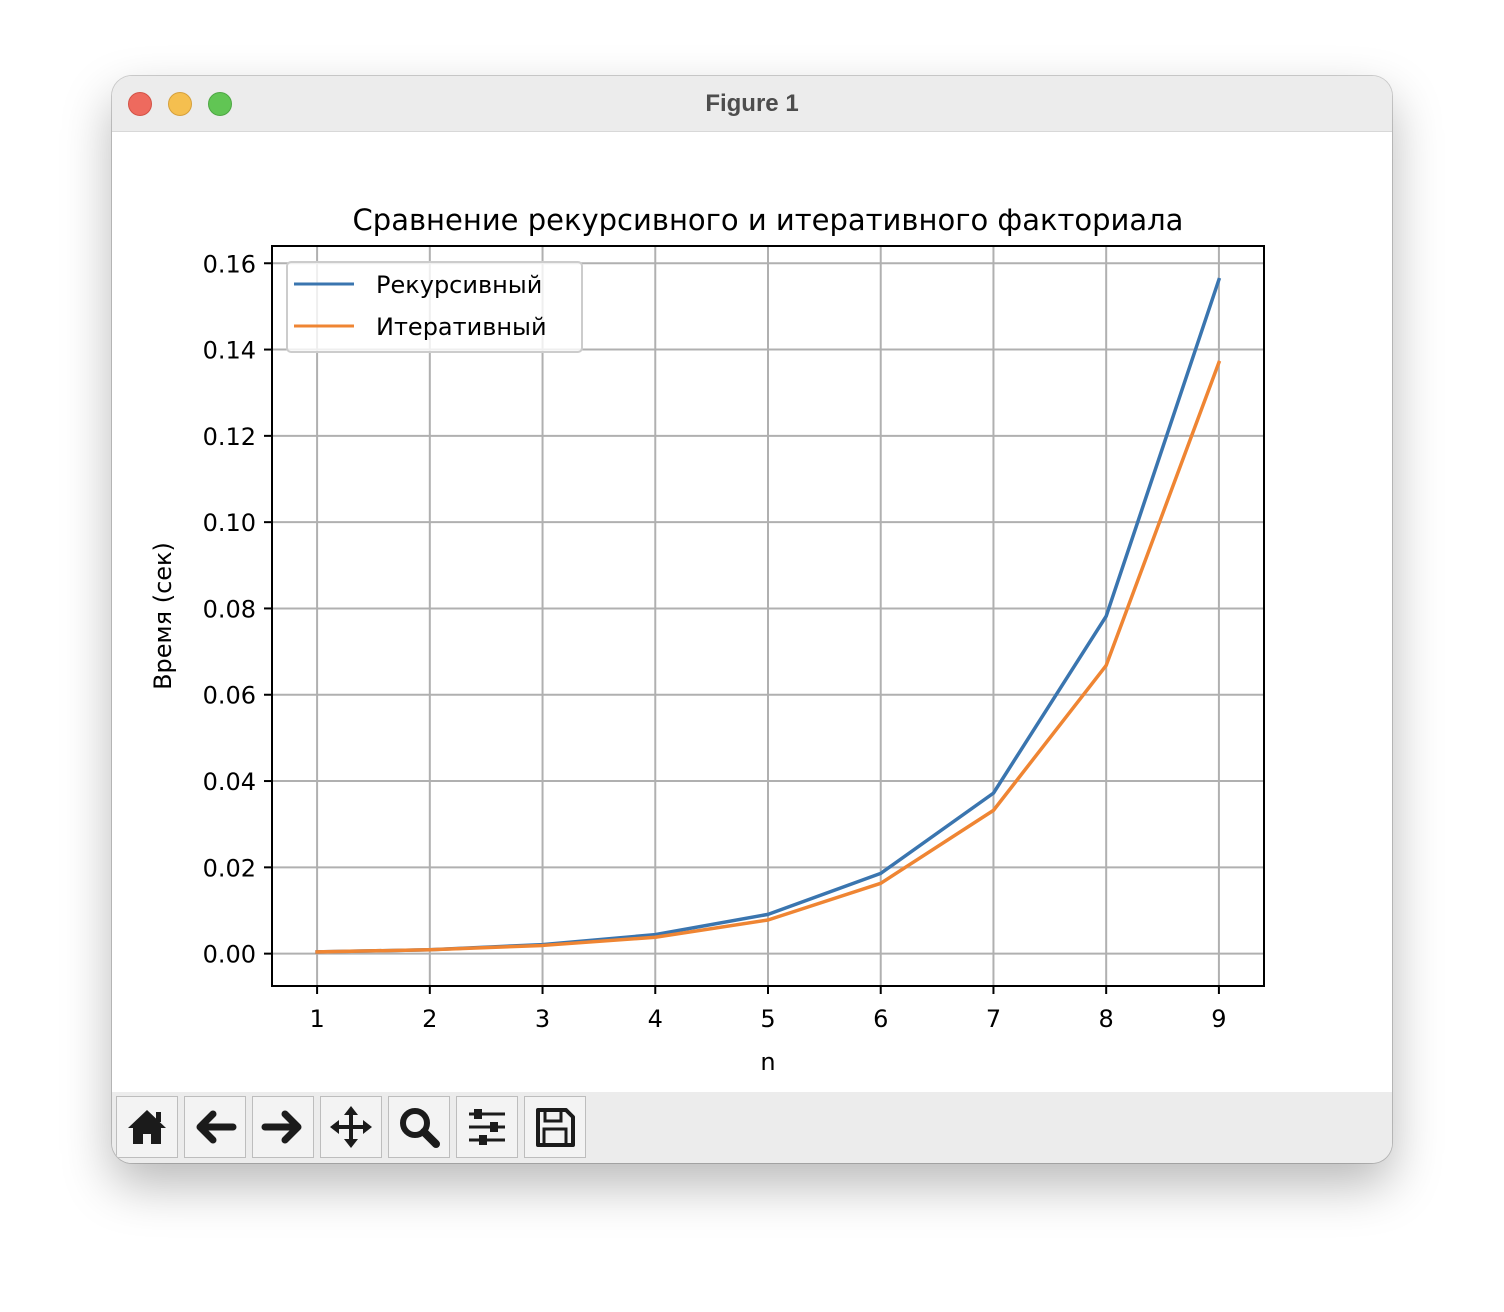 This screenshot has height=1312, width=1504. What do you see at coordinates (461, 327) in the screenshot?
I see `legend-label-iterative: Итеративный` at bounding box center [461, 327].